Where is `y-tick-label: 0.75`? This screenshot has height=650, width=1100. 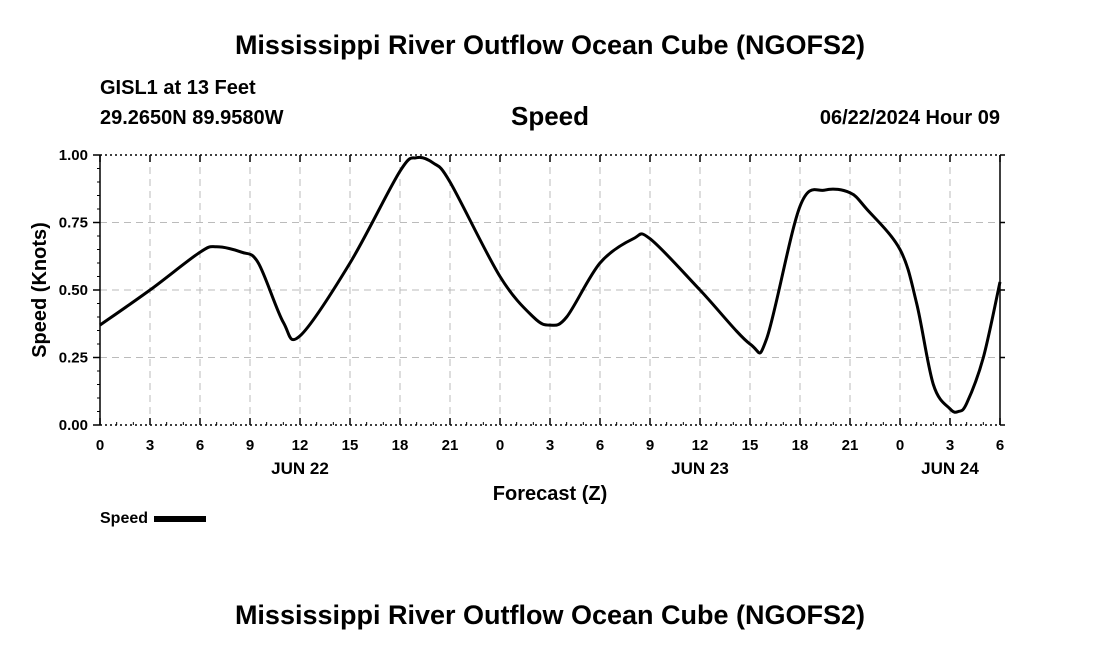
y-tick-label: 0.75 is located at coordinates (73, 223).